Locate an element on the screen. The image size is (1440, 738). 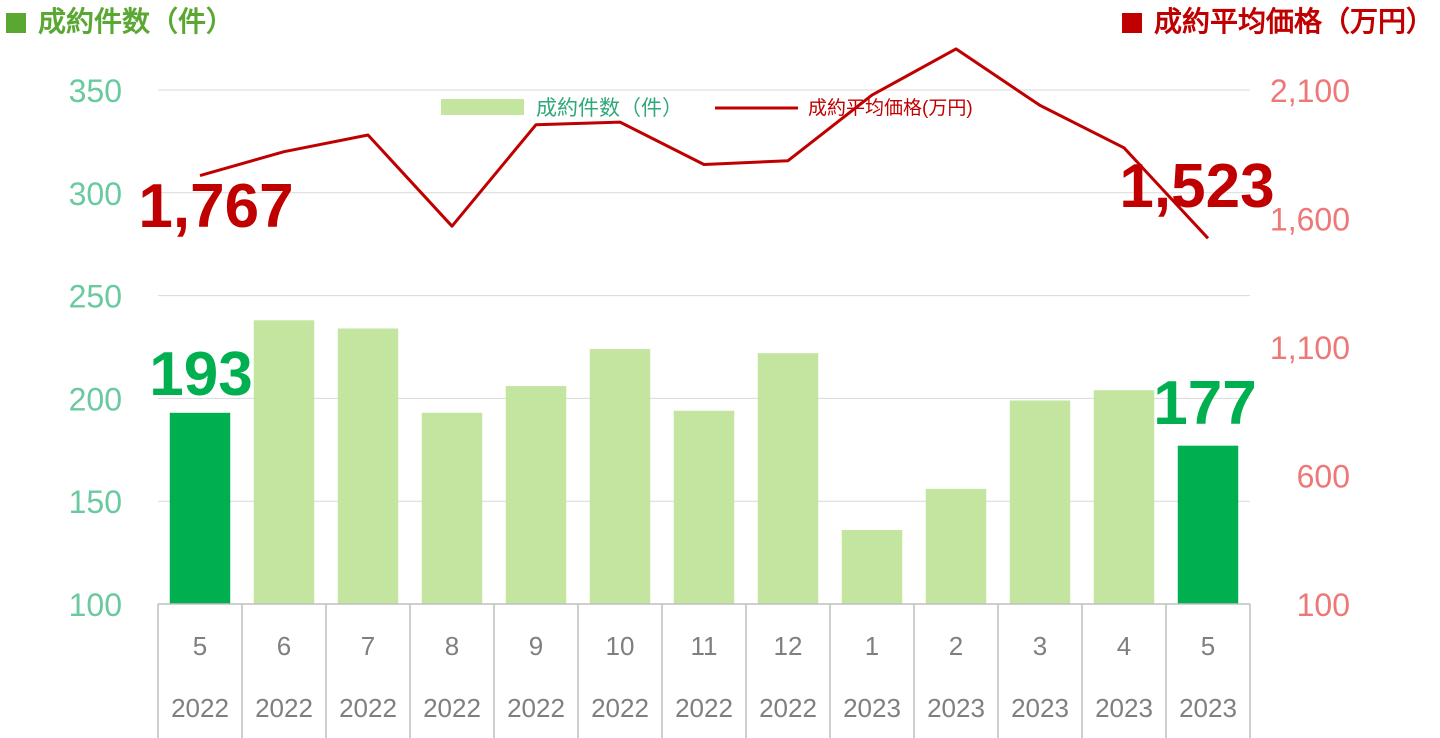
month-label: 12 is located at coordinates (788, 646).